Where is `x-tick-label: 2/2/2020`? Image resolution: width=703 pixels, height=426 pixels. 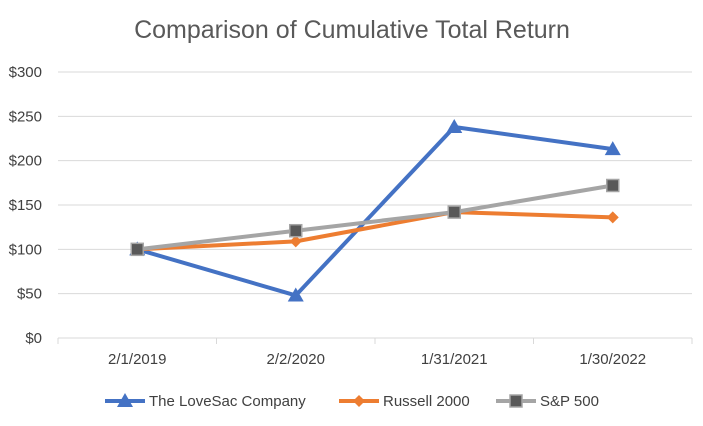
x-tick-label: 2/2/2020 is located at coordinates (296, 359).